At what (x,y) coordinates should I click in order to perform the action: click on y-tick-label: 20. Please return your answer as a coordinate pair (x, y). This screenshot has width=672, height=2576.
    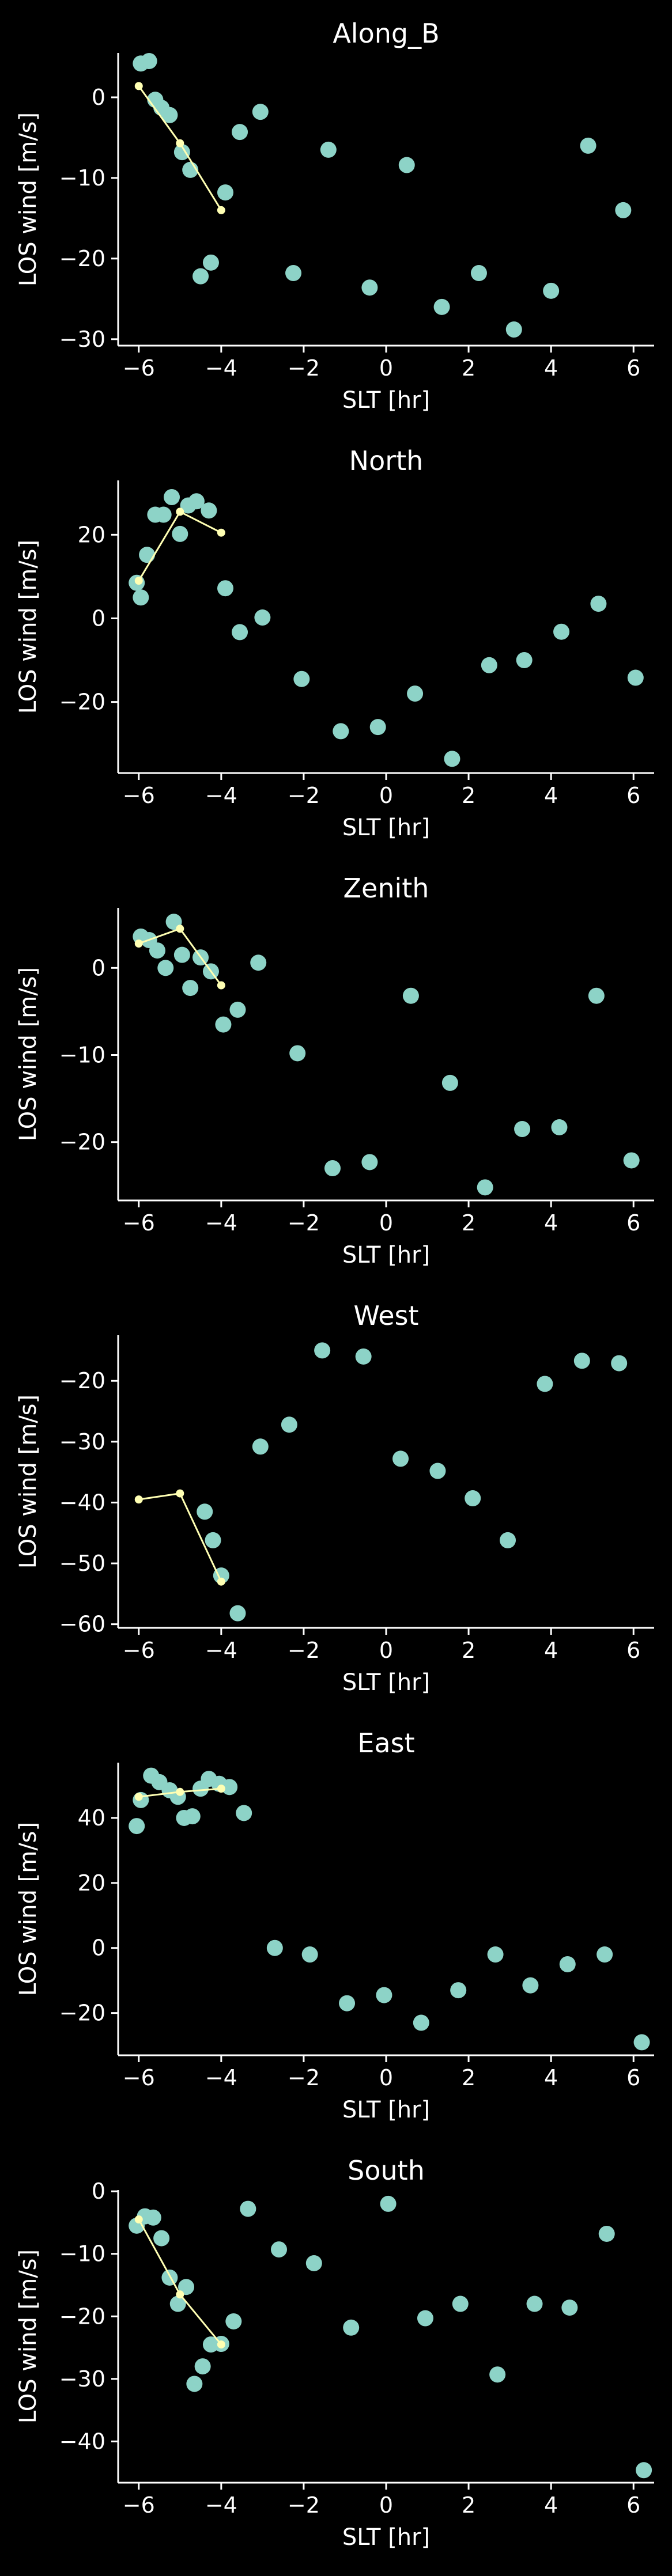
    Looking at the image, I should click on (92, 534).